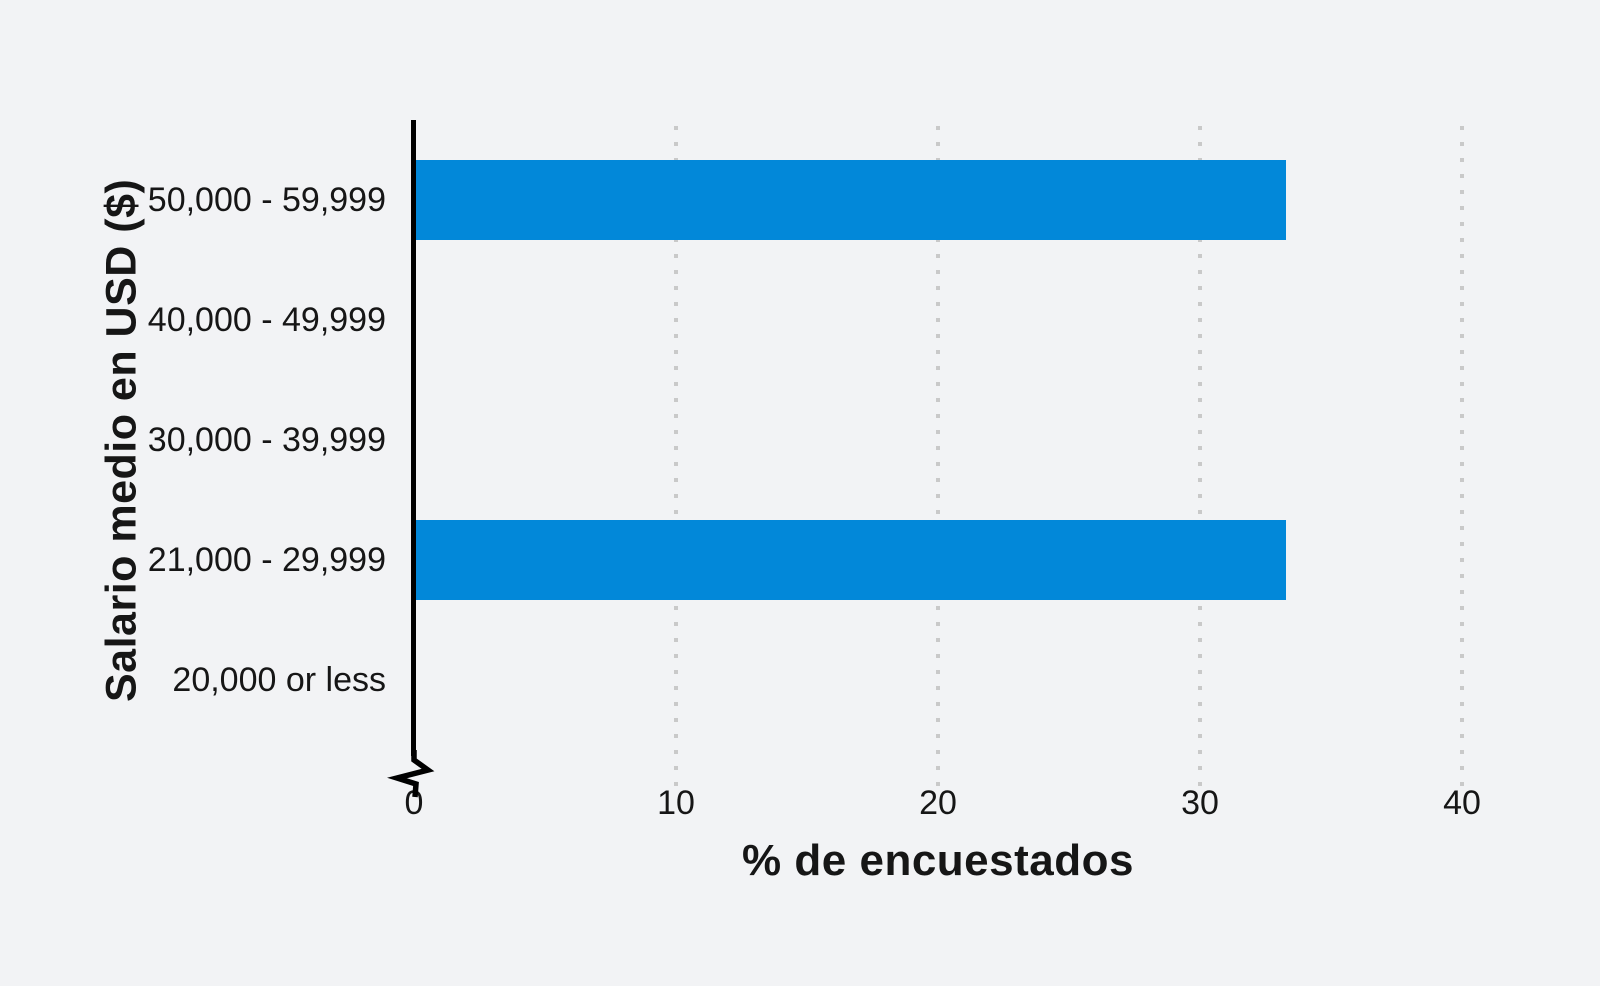 The image size is (1600, 986). Describe the element at coordinates (1462, 803) in the screenshot. I see `x-tick-label-40: 40` at that location.